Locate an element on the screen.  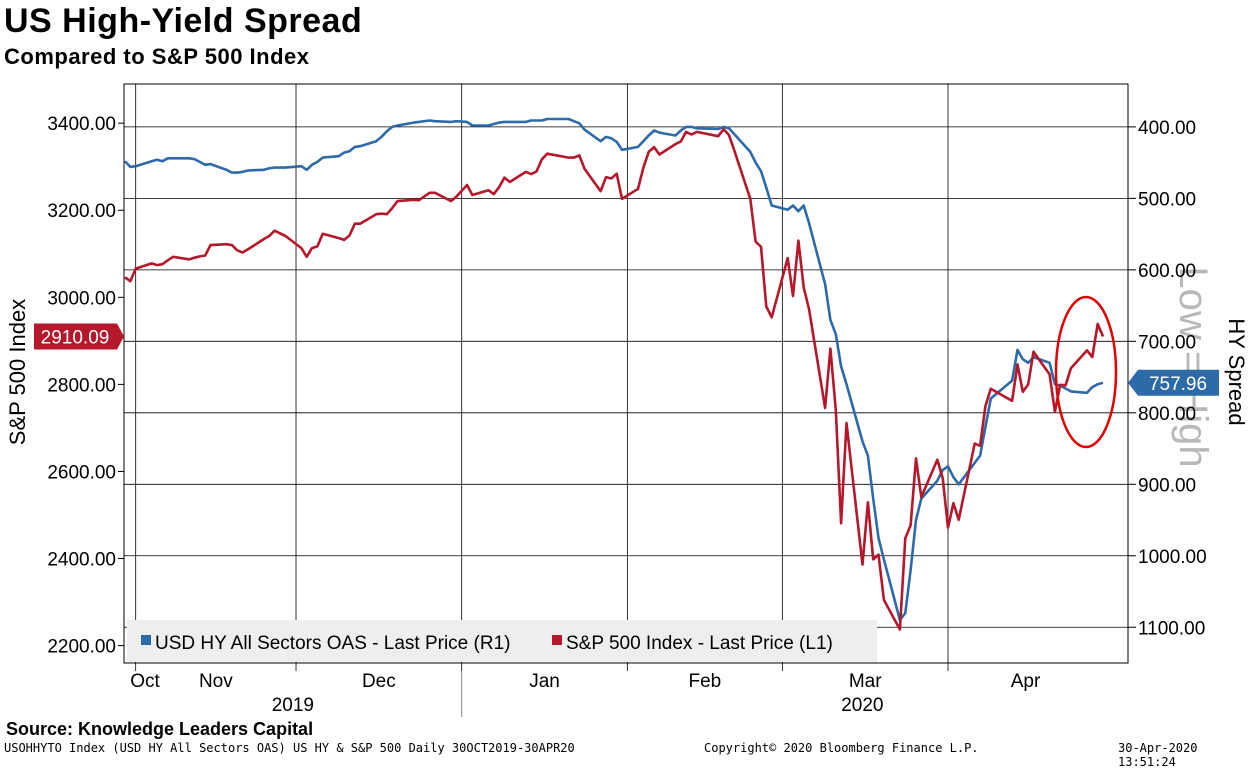
legend-swatch-hy is located at coordinates (146, 640).